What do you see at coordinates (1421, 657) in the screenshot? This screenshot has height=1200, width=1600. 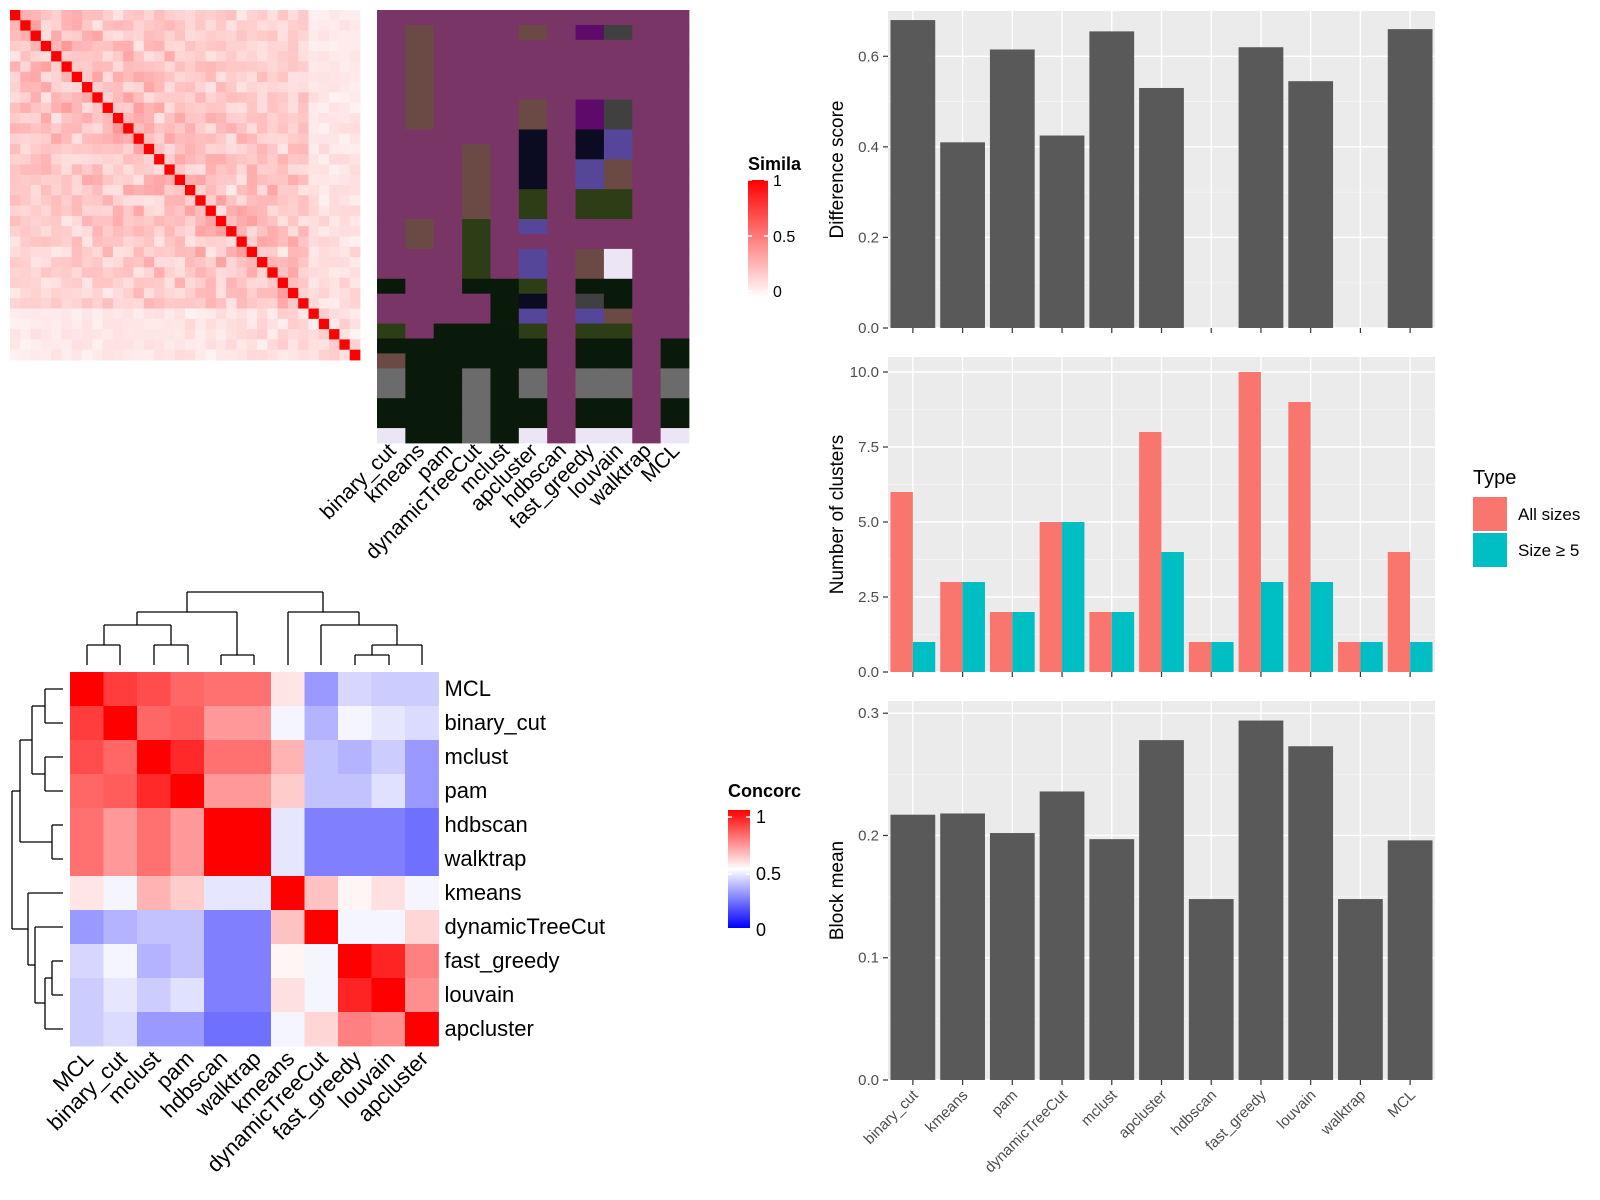 I see `bar-size-ge5` at bounding box center [1421, 657].